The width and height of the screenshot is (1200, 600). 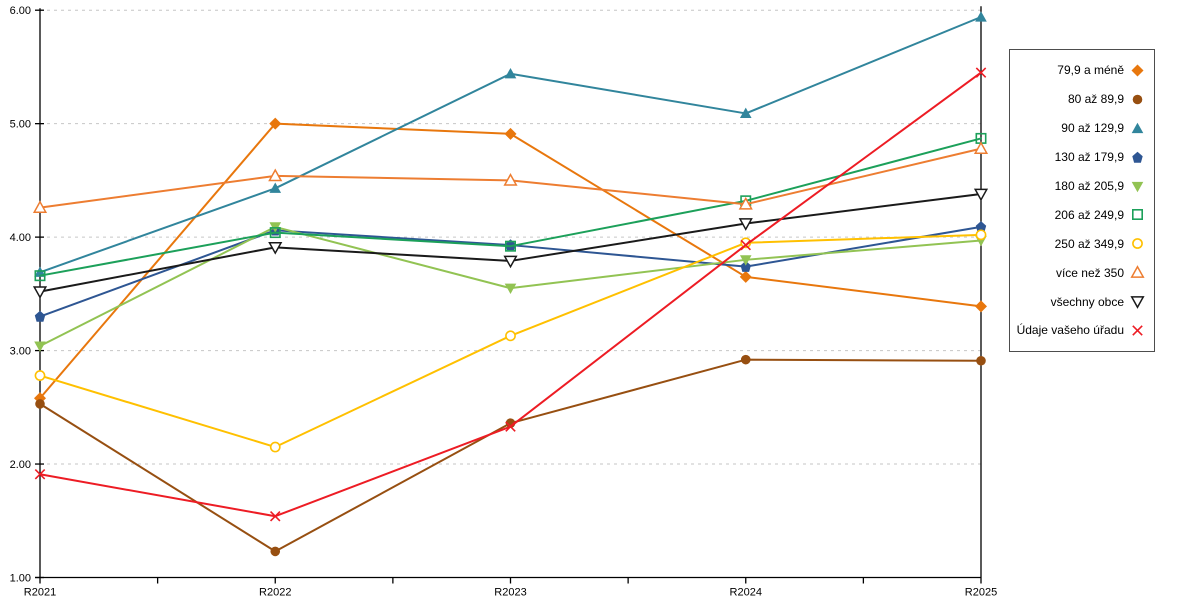 I want to click on series-triangle-up-open, so click(x=510, y=177).